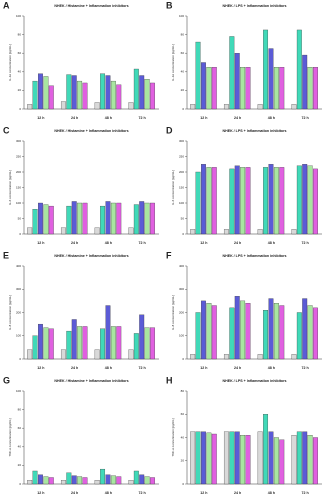 This screenshot has height=500, width=326. What do you see at coordinates (181, 266) in the screenshot?
I see `y-tick-label: 400` at bounding box center [181, 266].